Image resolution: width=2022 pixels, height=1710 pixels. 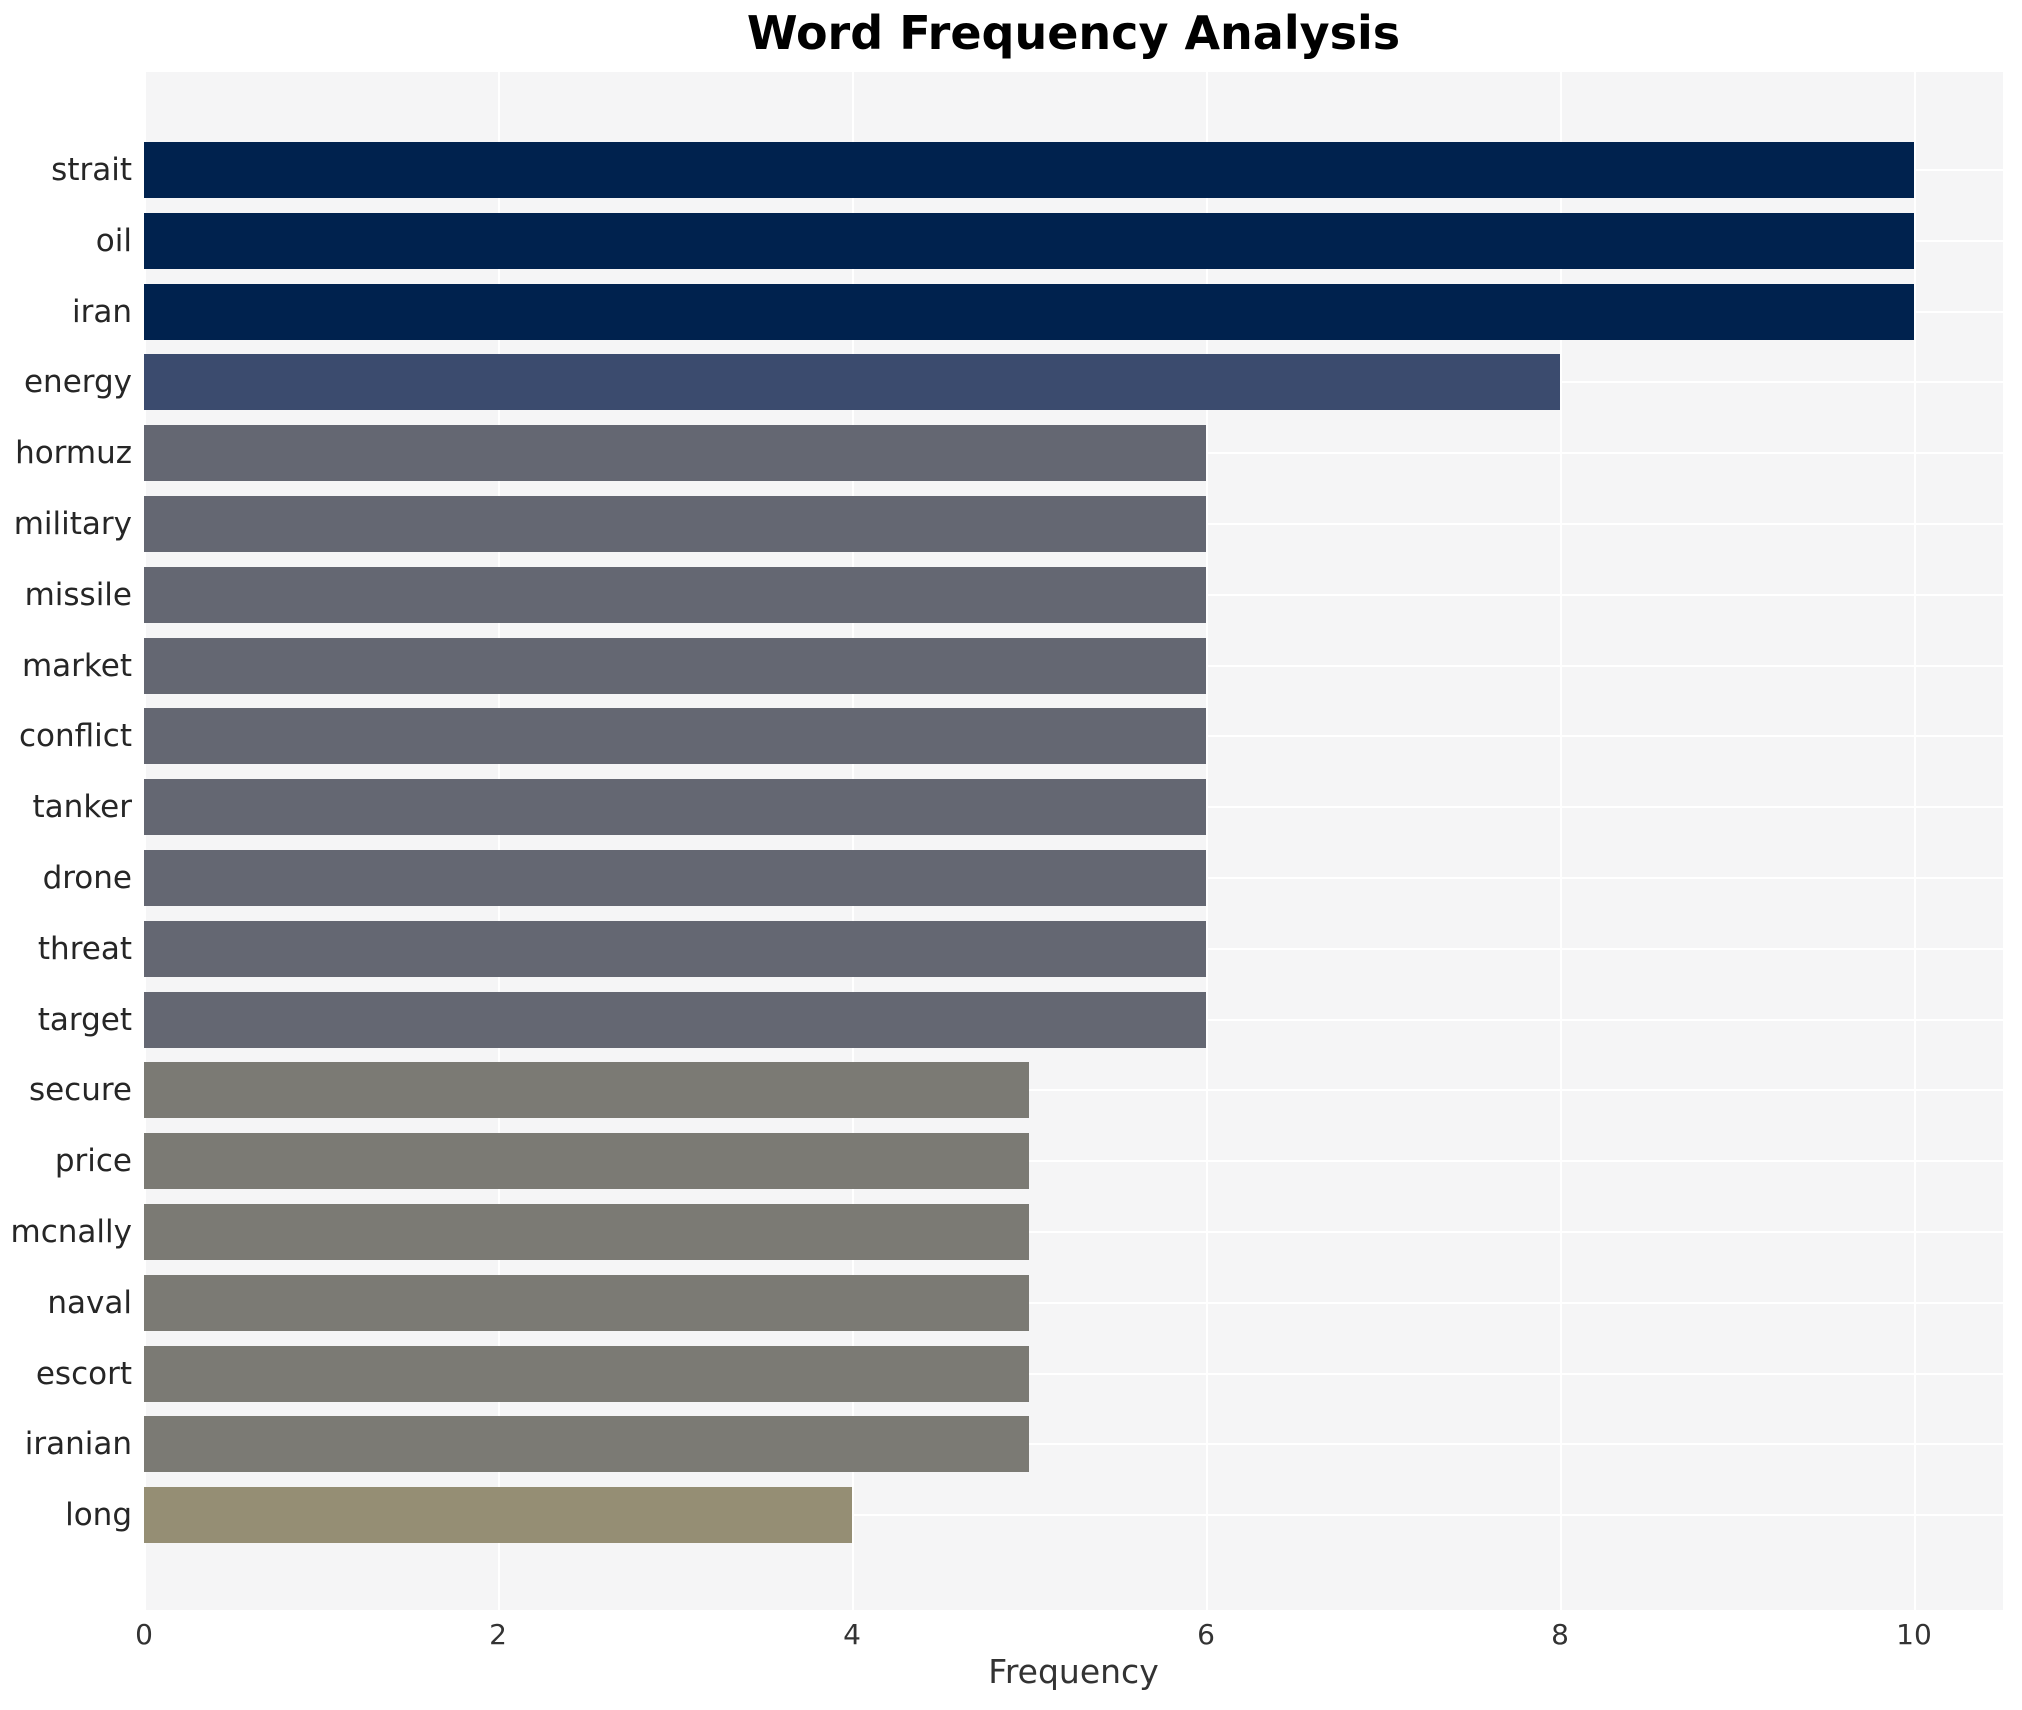 What do you see at coordinates (675, 453) in the screenshot?
I see `bar-hormuz` at bounding box center [675, 453].